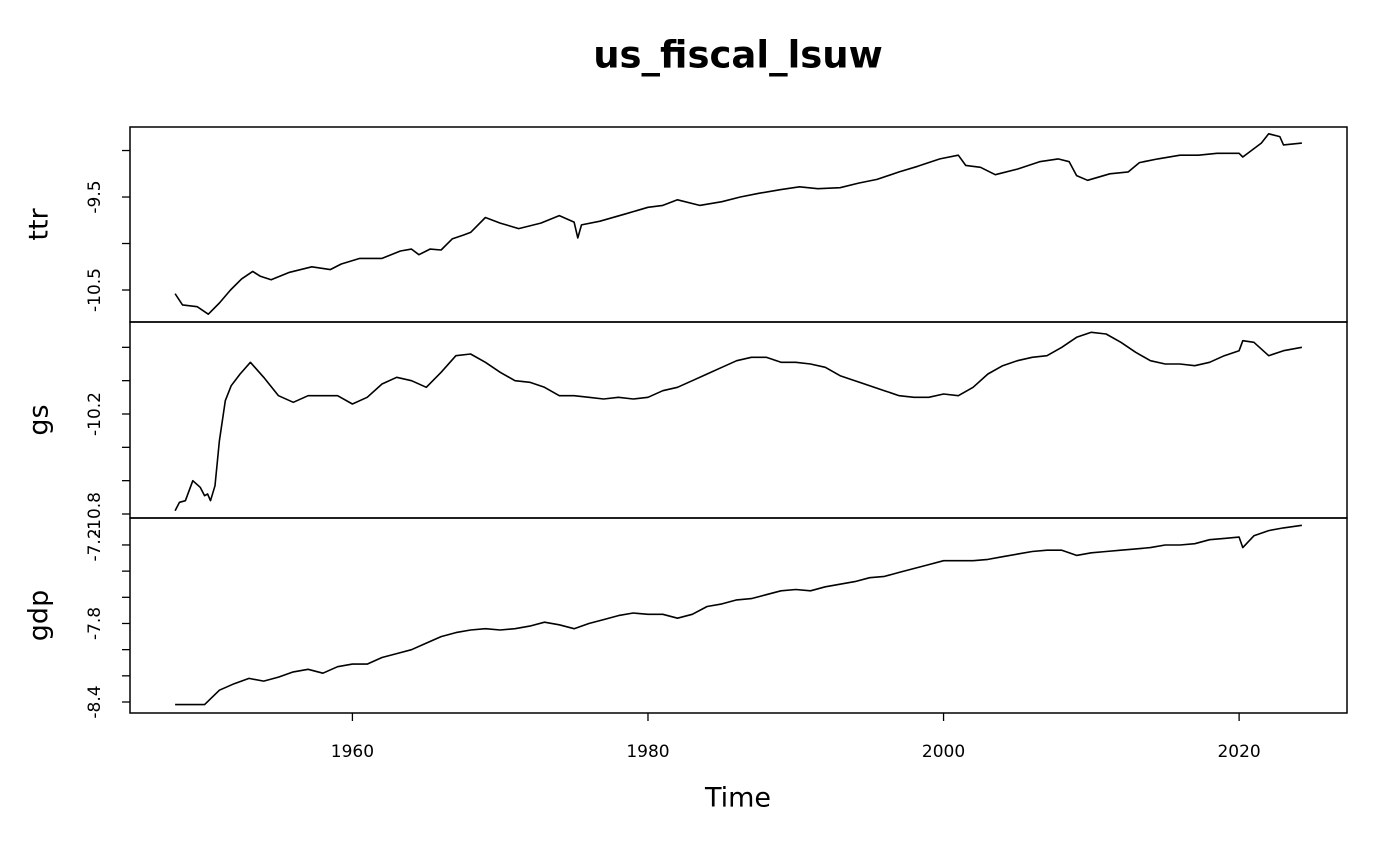 This screenshot has height=866, width=1400. Describe the element at coordinates (95, 701) in the screenshot. I see `y-tick-label: -8.4` at that location.